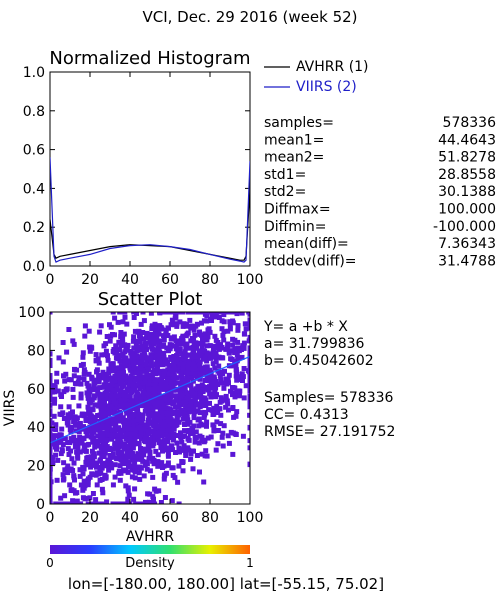 This screenshot has height=600, width=500. Describe the element at coordinates (150, 399) in the screenshot. I see `scatter-fit-line` at that location.